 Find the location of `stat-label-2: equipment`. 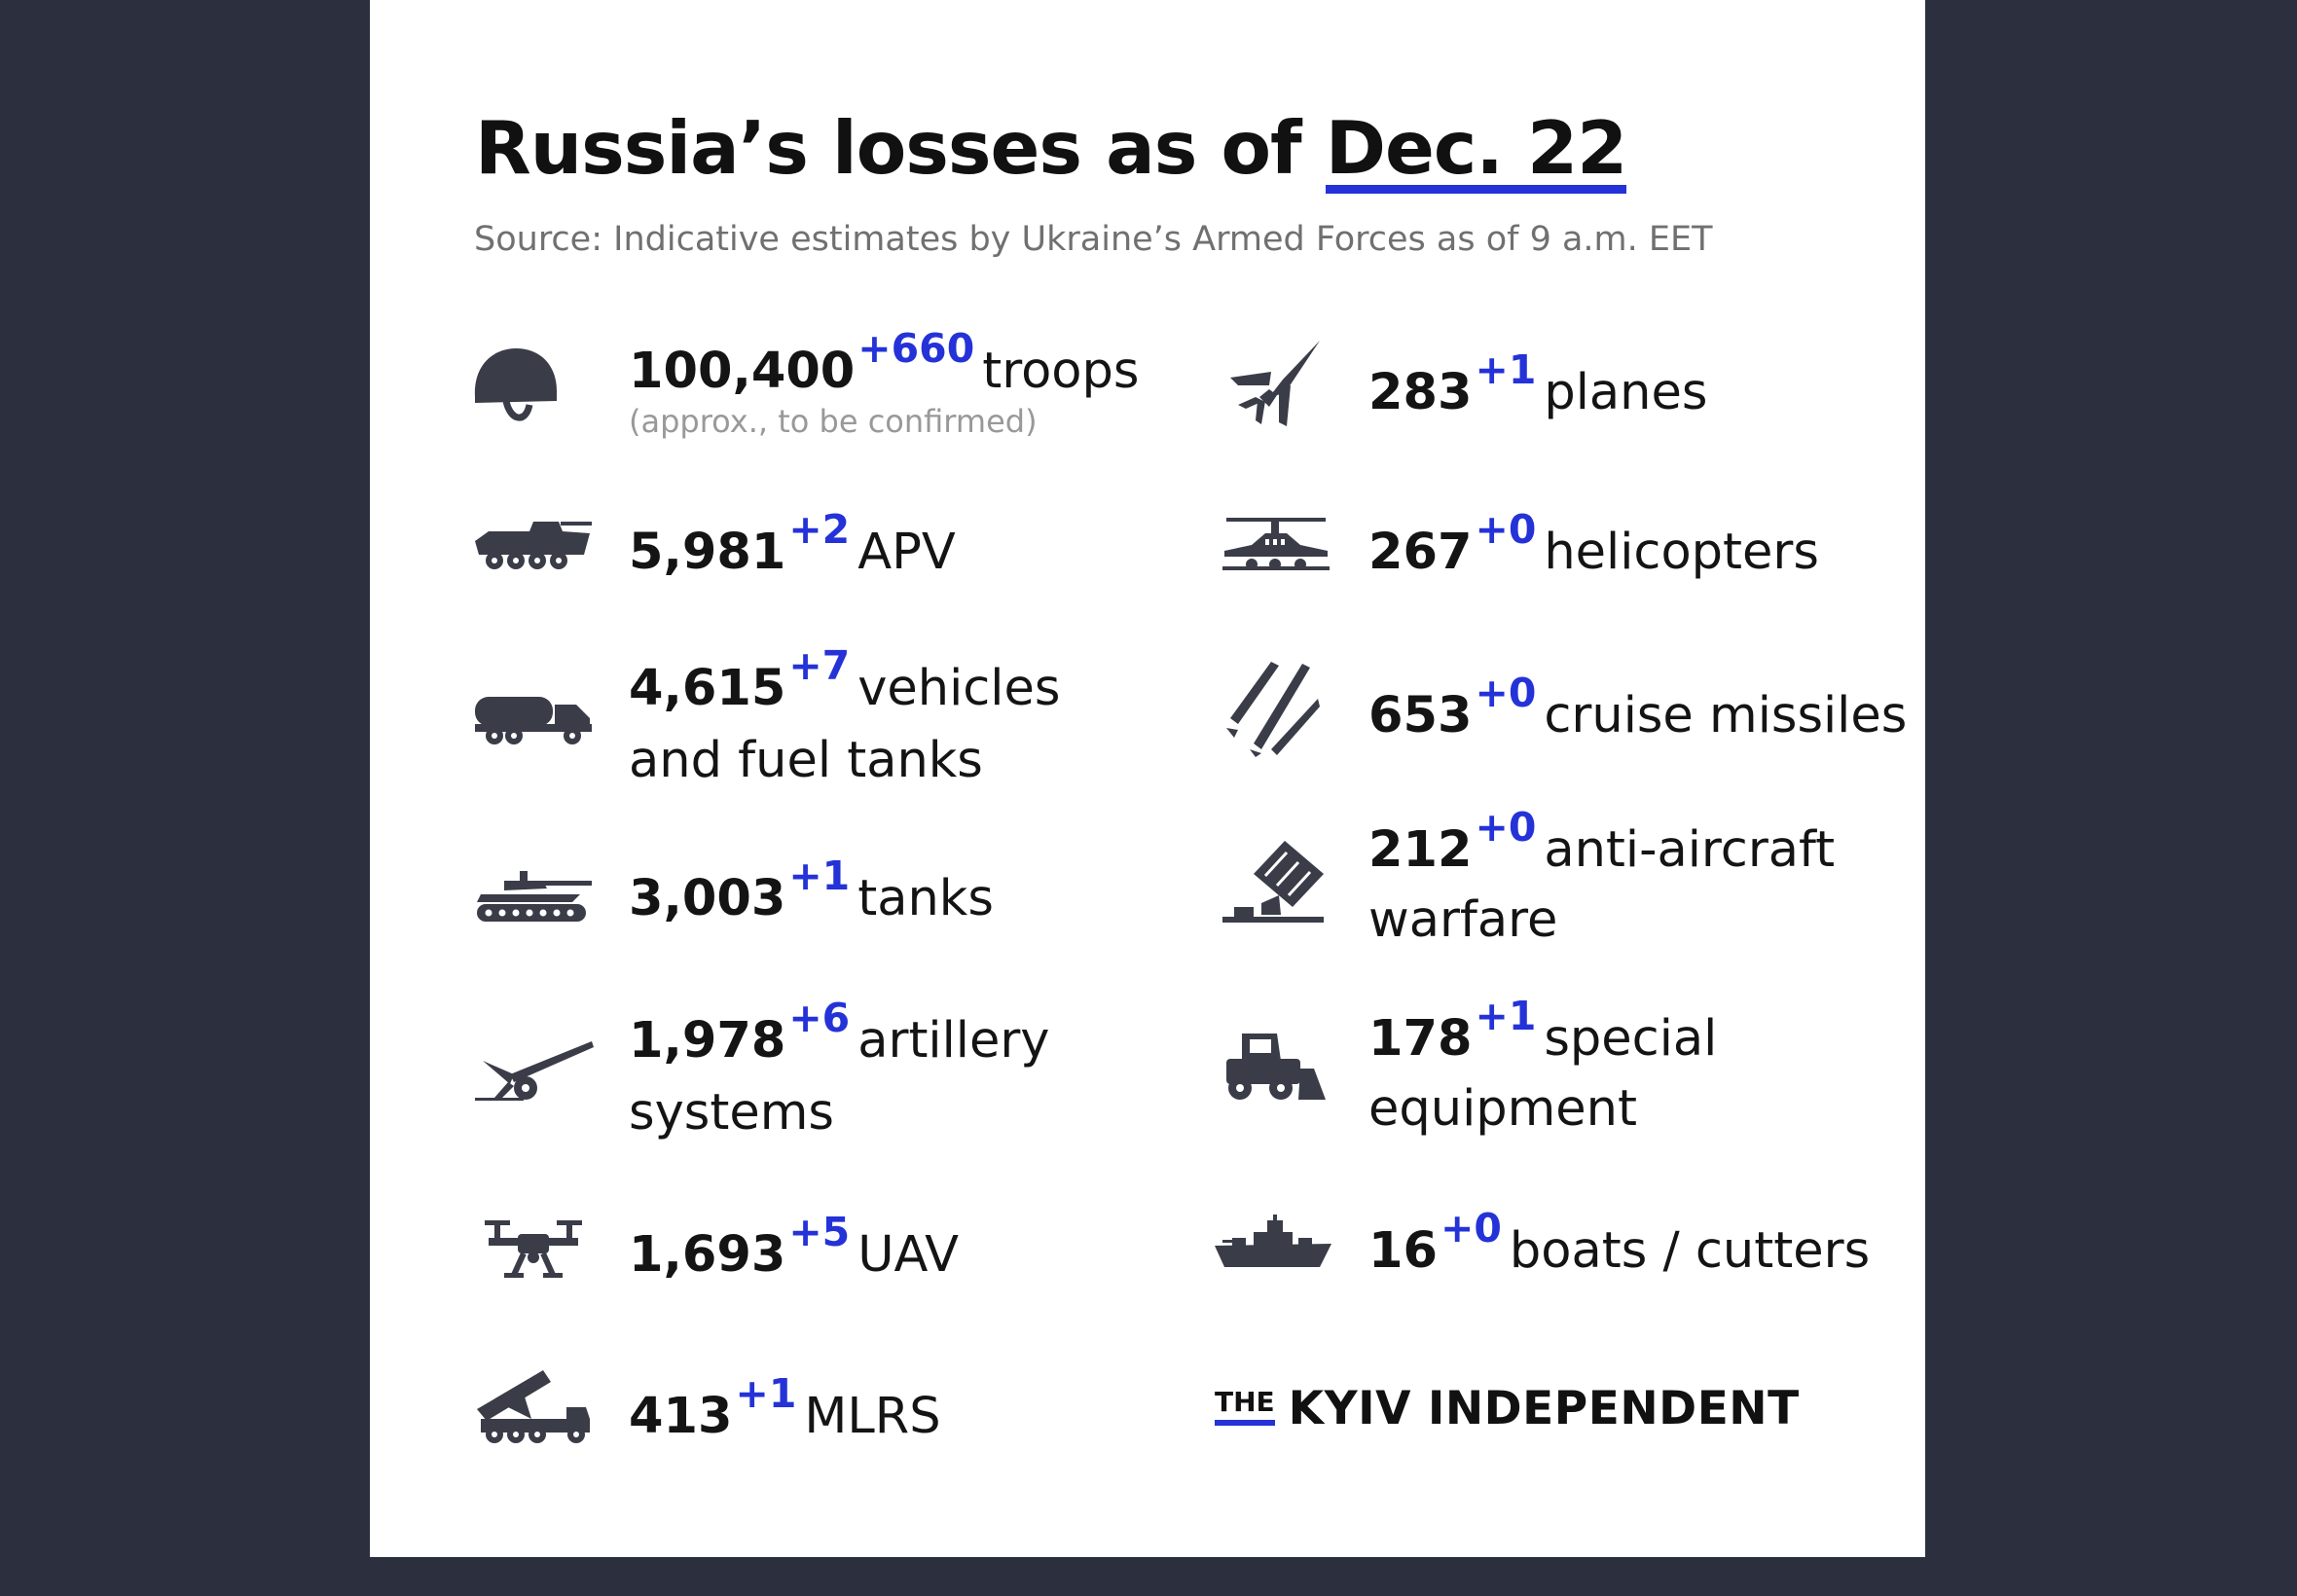

stat-label-2: equipment is located at coordinates (1503, 1109).